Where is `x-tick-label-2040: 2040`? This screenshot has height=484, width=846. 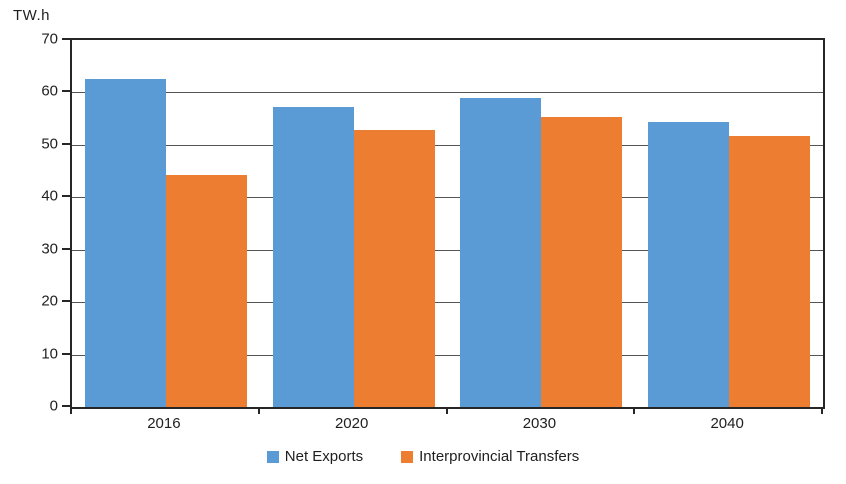
x-tick-label-2040: 2040 is located at coordinates (727, 423).